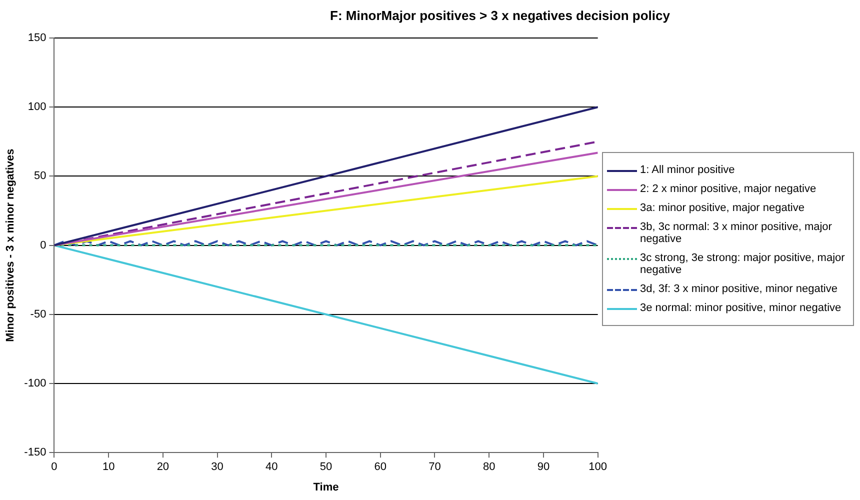 This screenshot has width=860, height=500. Describe the element at coordinates (728, 189) in the screenshot. I see `legend-label: 2: 2 x minor positive, major negative` at that location.